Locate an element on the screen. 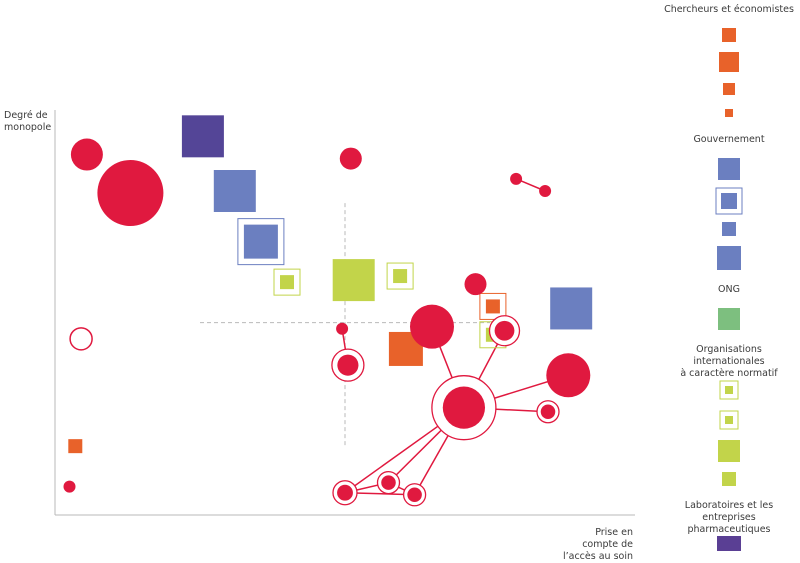 The width and height of the screenshot is (800, 563). legend-title: Chercheurs et économistes is located at coordinates (729, 9).